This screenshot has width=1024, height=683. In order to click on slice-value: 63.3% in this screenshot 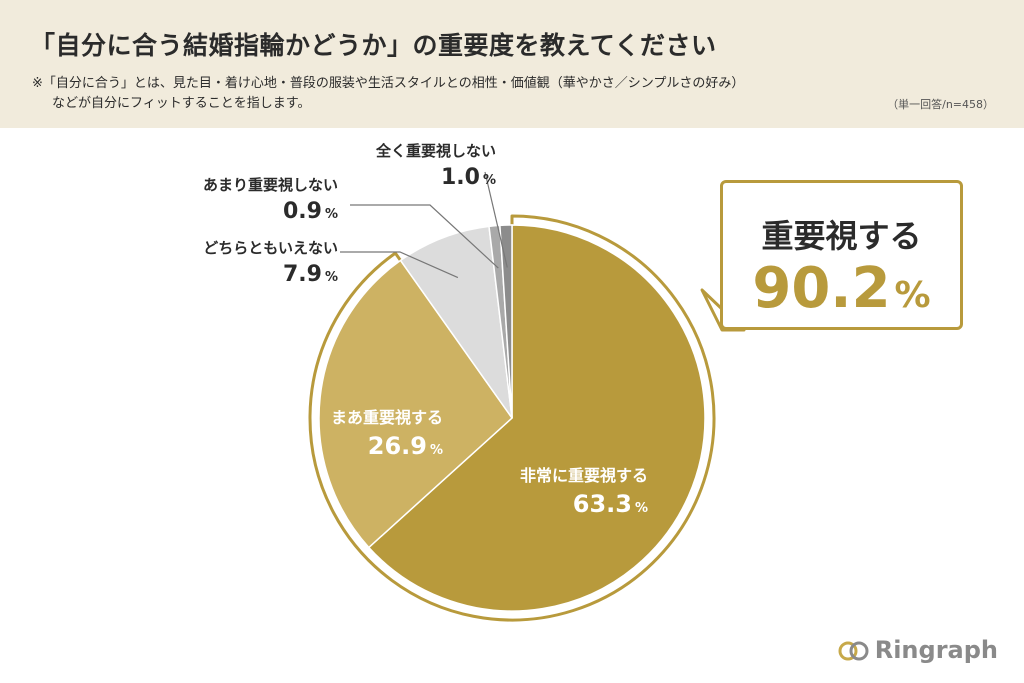, I will do `click(610, 504)`.